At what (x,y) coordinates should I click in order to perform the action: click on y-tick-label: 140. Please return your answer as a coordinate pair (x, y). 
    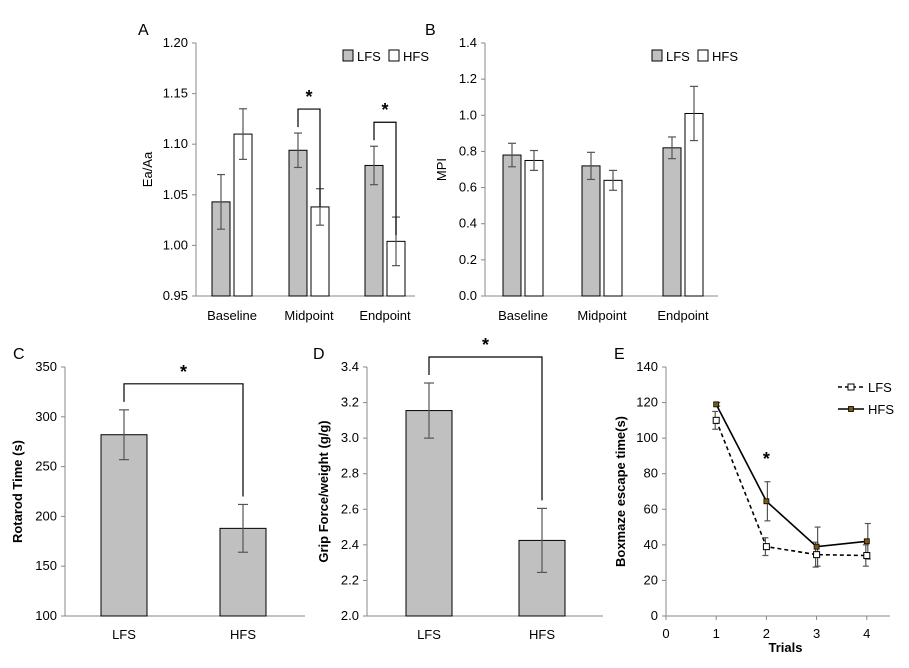
    Looking at the image, I should click on (647, 366).